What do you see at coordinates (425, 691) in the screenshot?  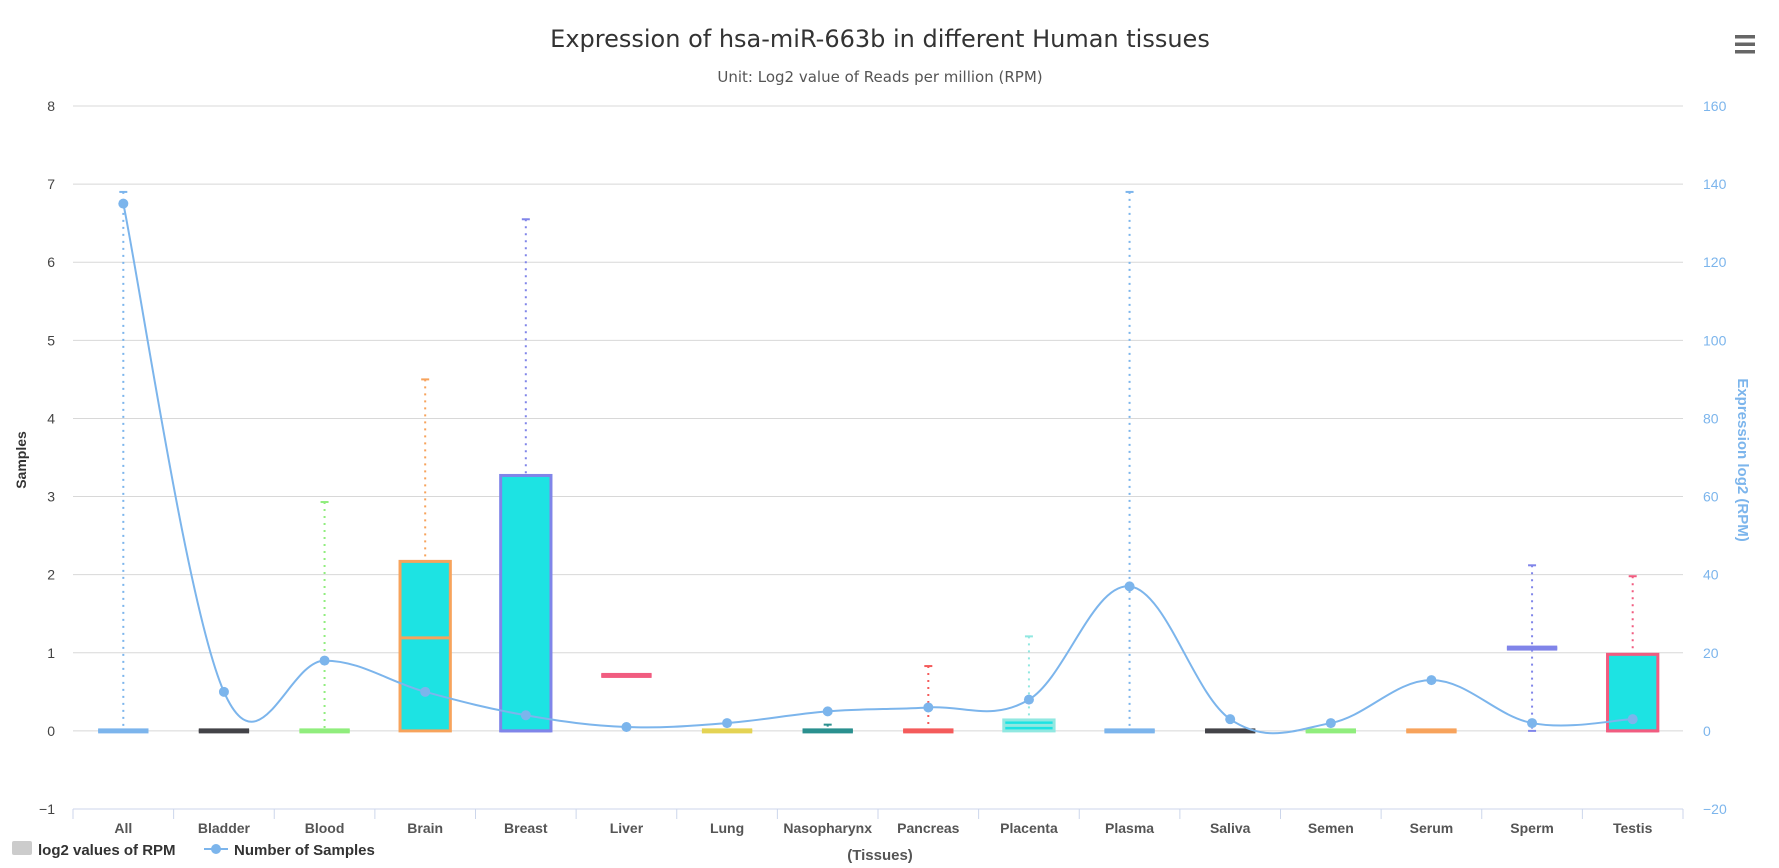 I see `samples-point-brain` at bounding box center [425, 691].